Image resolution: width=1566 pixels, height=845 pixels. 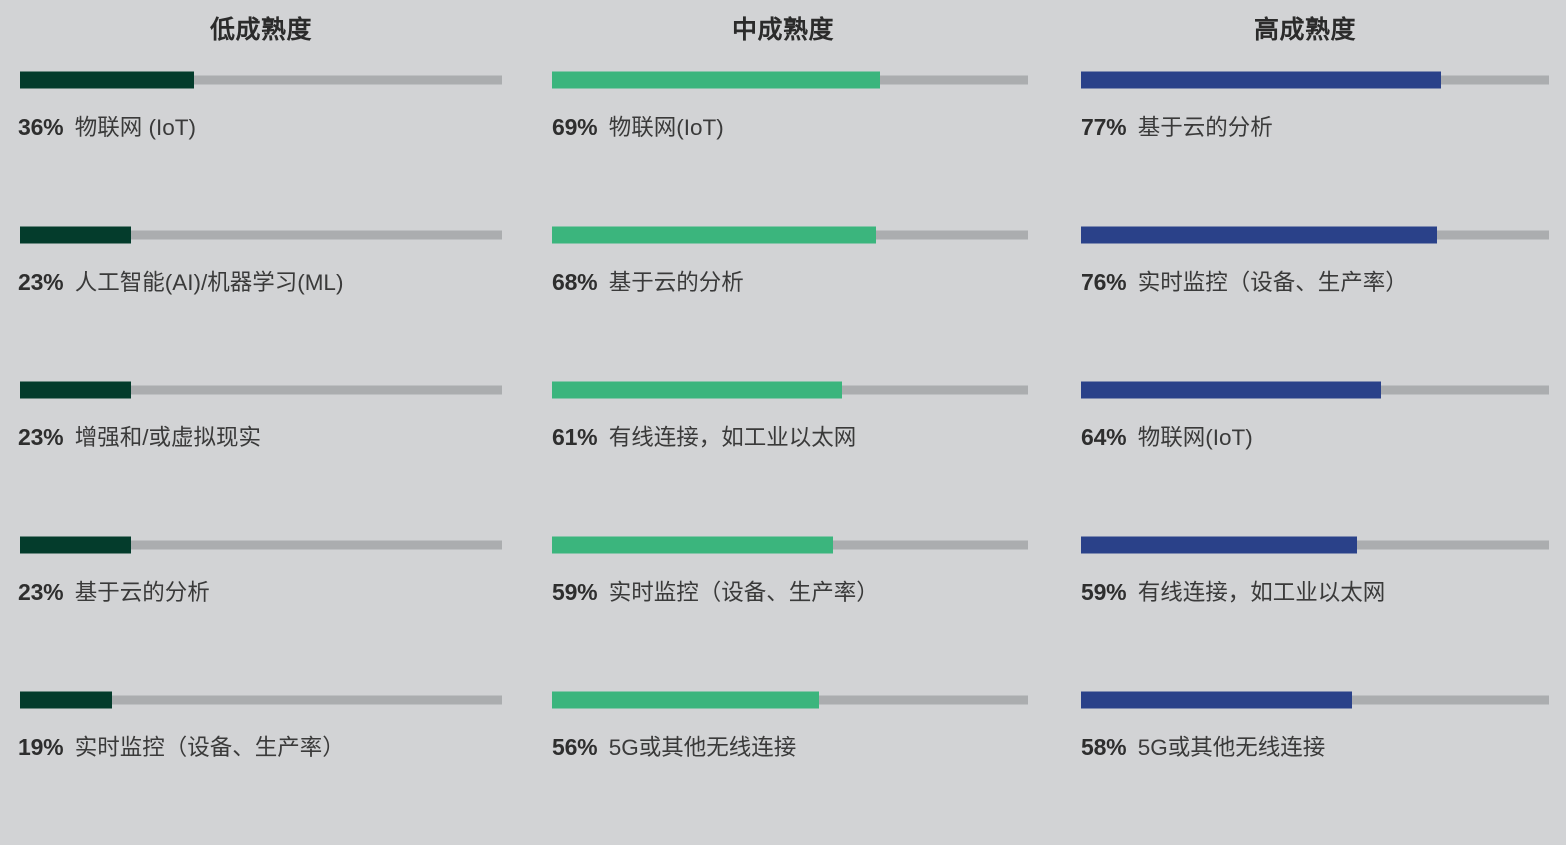 What do you see at coordinates (261, 612) in the screenshot?
I see `bar-row: 23% 基于云的分析` at bounding box center [261, 612].